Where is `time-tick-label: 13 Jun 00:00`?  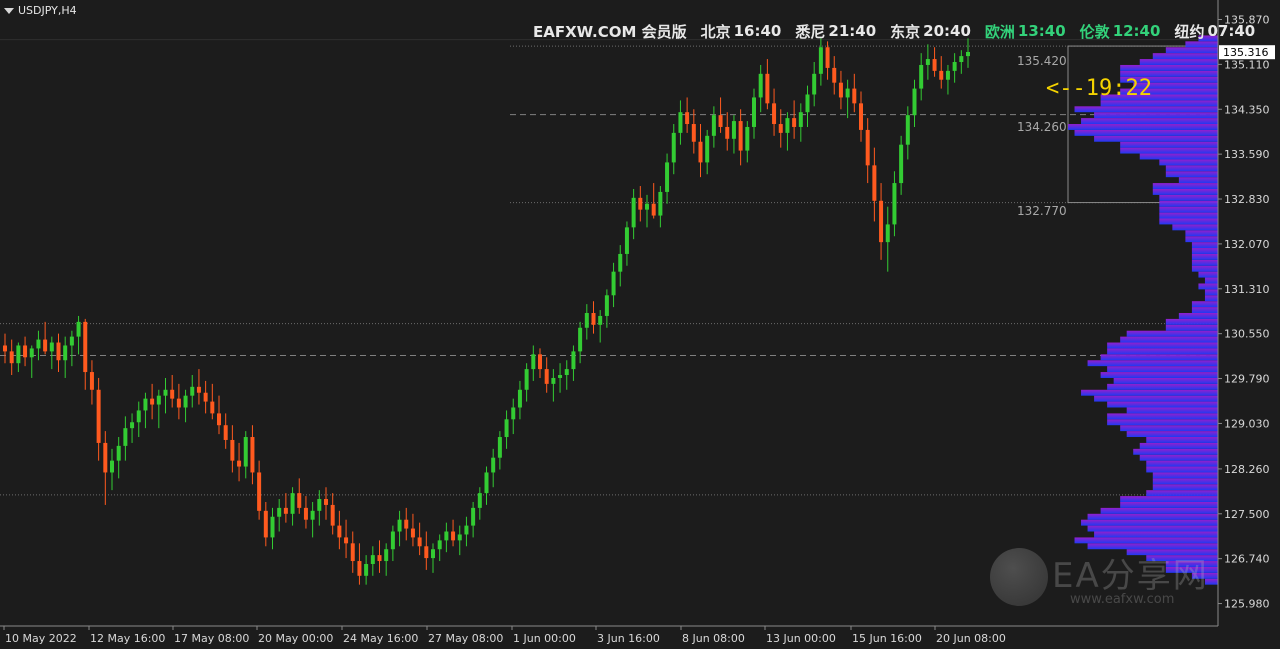 time-tick-label: 13 Jun 00:00 is located at coordinates (801, 638).